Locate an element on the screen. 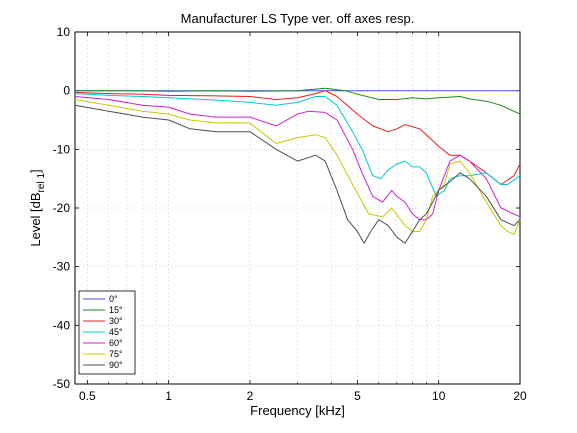 The height and width of the screenshot is (433, 577). x-tick-label: 2 is located at coordinates (250, 396).